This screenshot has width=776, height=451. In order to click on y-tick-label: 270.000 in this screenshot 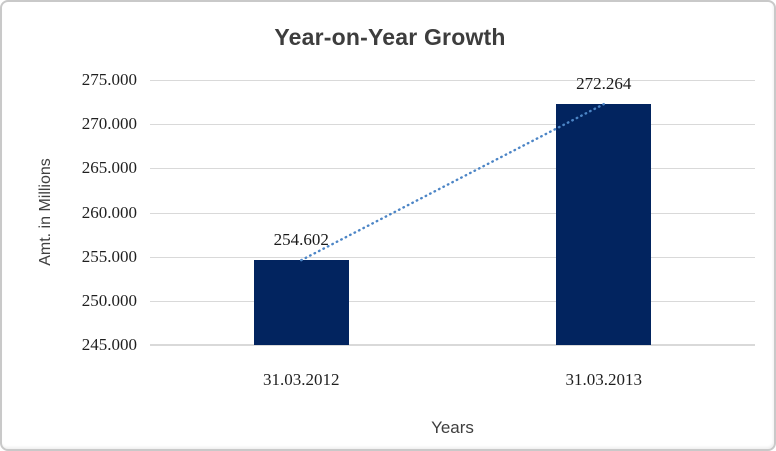, I will do `click(109, 124)`.